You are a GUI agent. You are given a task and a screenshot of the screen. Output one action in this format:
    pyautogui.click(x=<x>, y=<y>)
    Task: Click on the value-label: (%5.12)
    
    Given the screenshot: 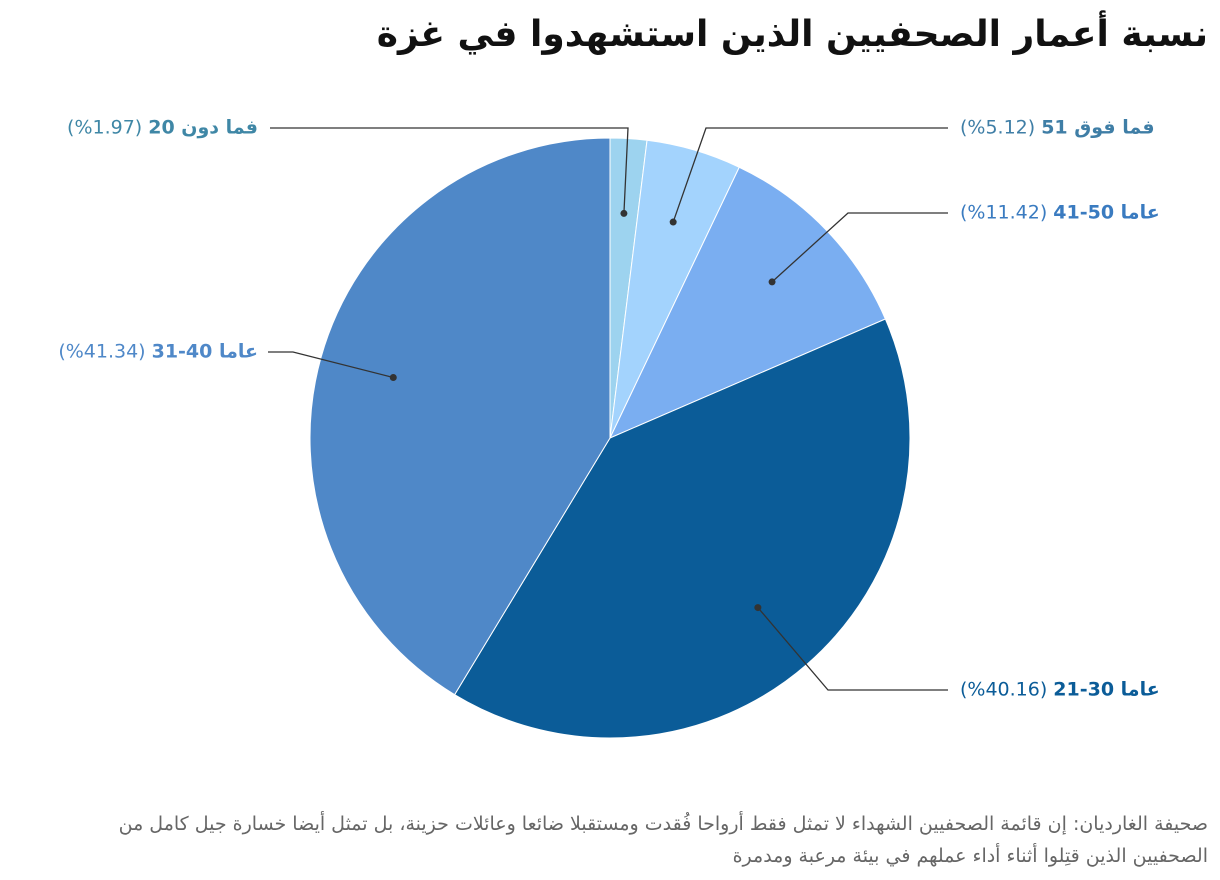 What is the action you would take?
    pyautogui.click(x=997, y=128)
    